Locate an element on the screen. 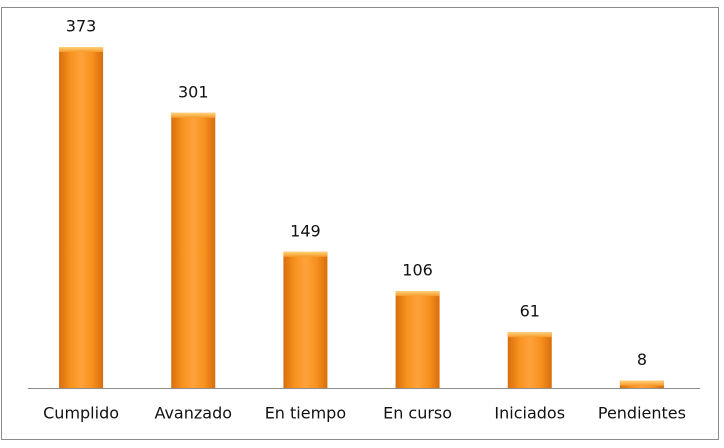  x-tick-label: Avanzado is located at coordinates (193, 413).